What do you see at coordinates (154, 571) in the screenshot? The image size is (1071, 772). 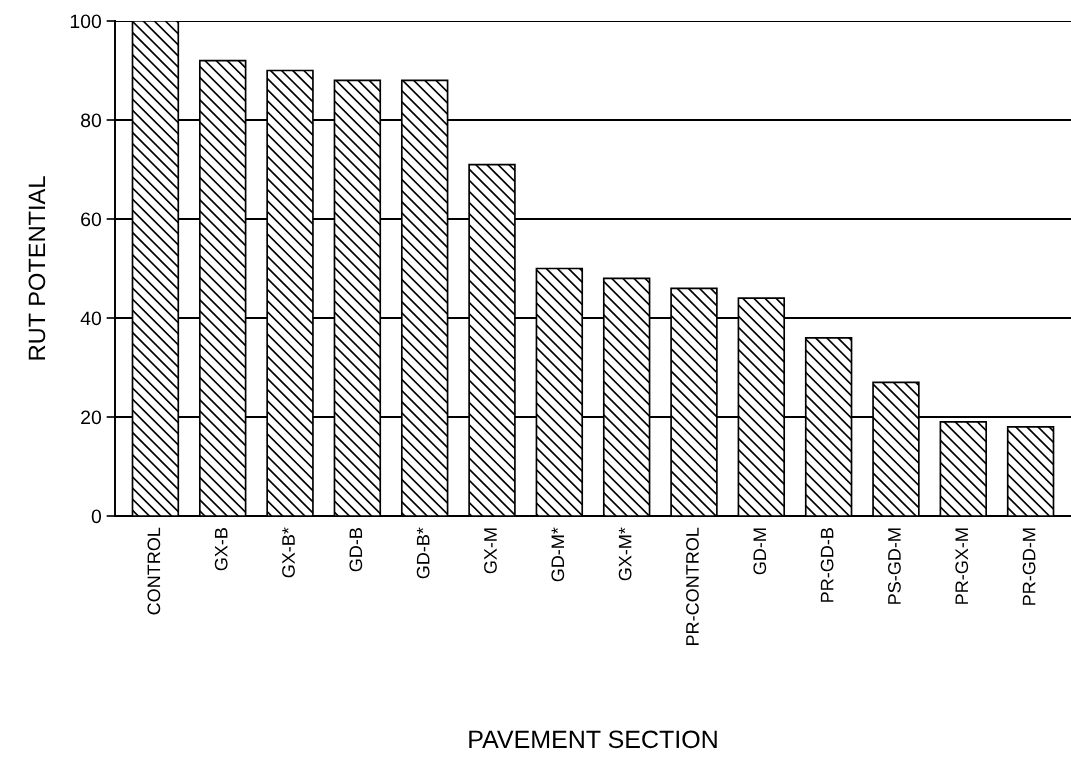 I see `x-tick-label: CONTROL` at bounding box center [154, 571].